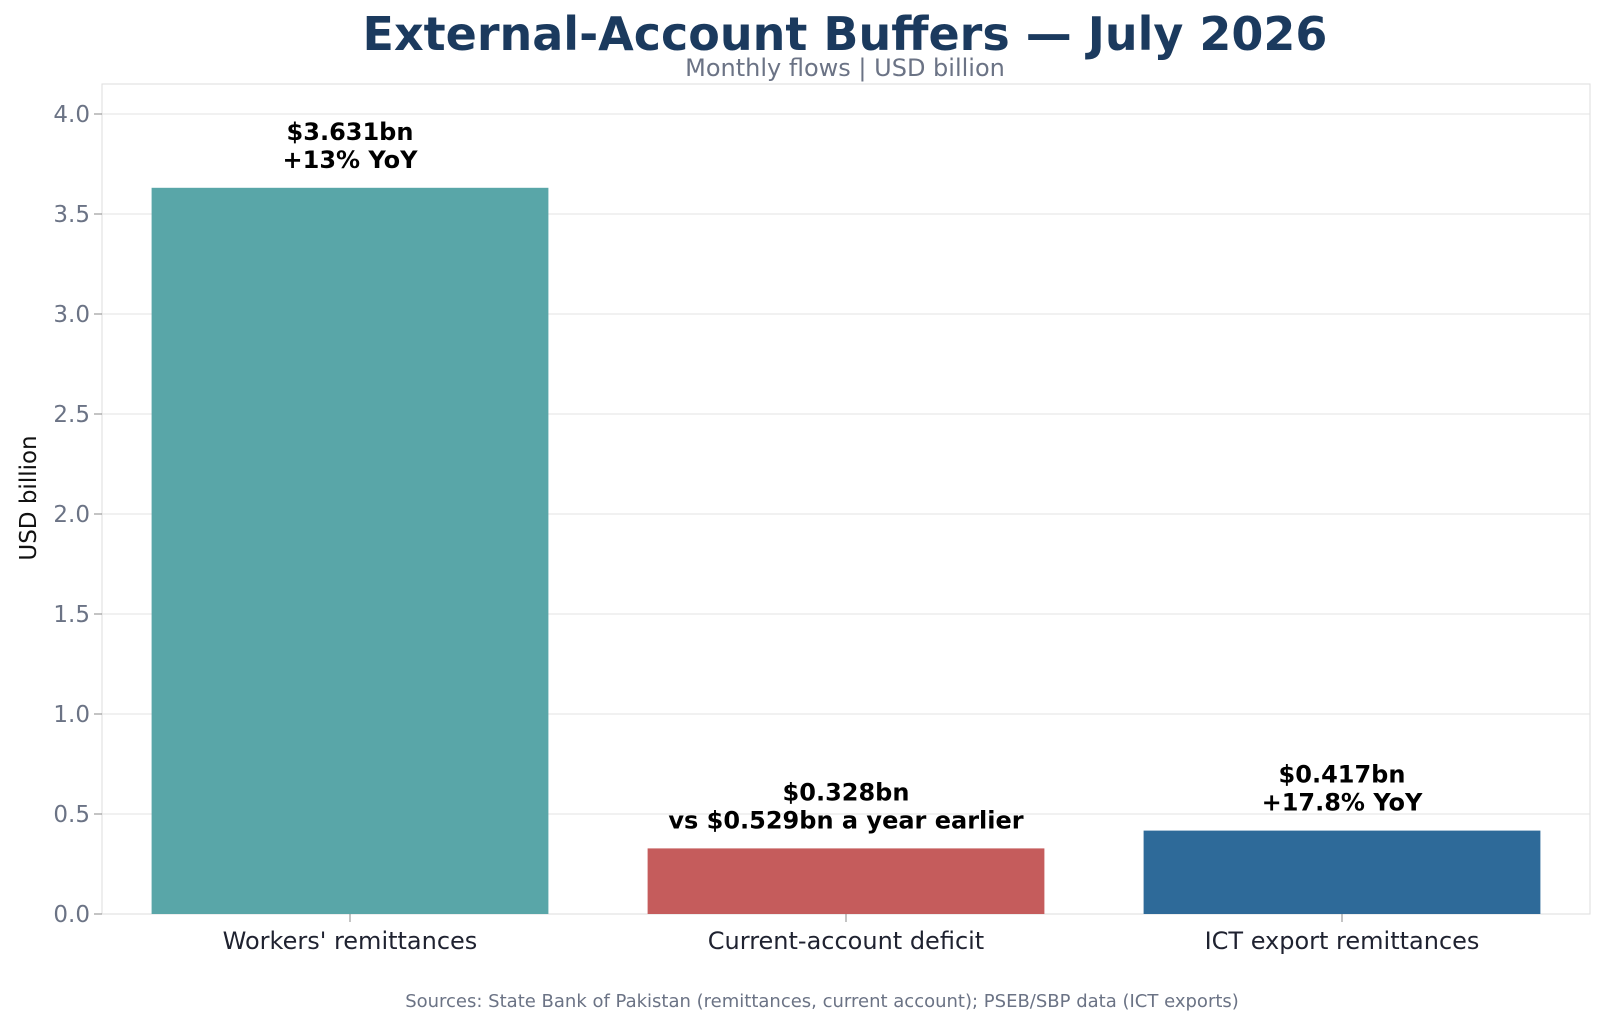  Describe the element at coordinates (71, 615) in the screenshot. I see `y-tick-label: 1.5` at that location.